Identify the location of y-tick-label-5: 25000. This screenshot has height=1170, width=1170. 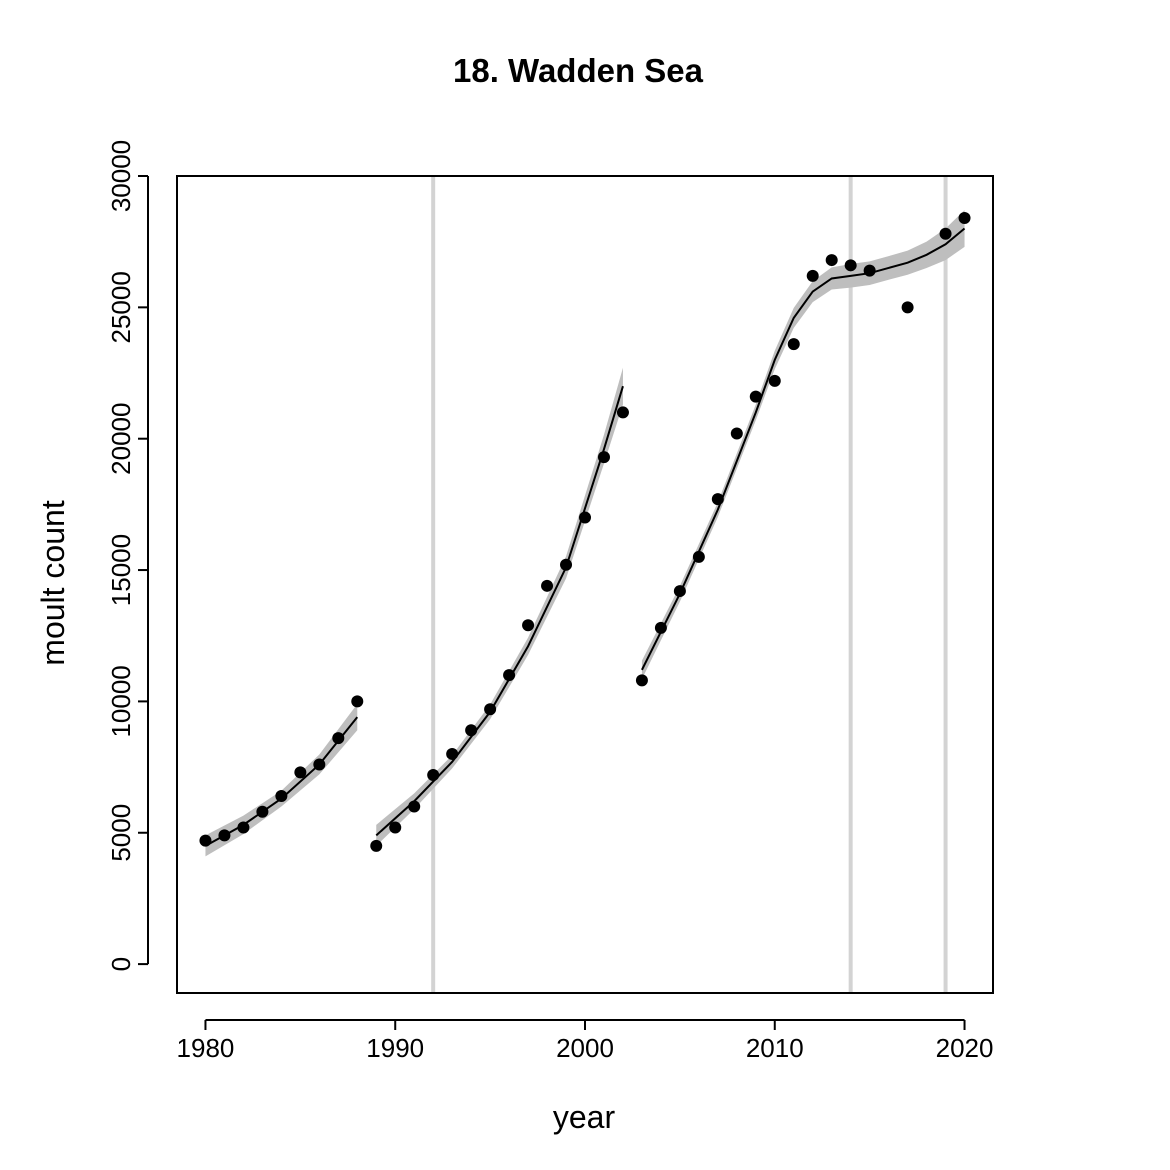
(121, 307).